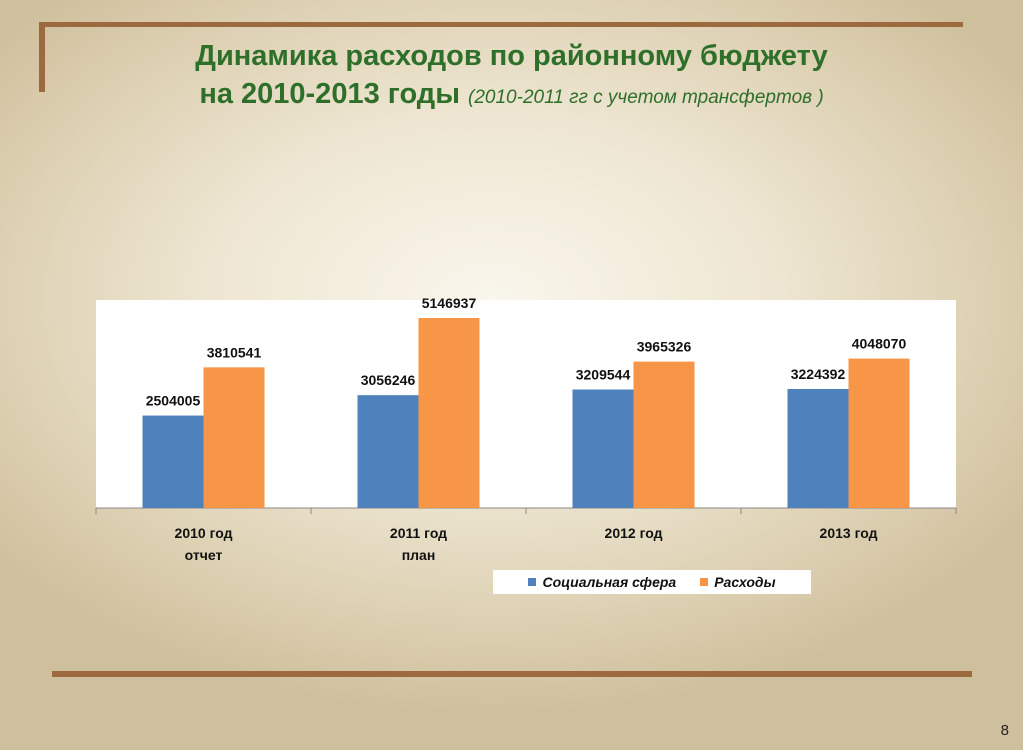 This screenshot has width=1023, height=750. Describe the element at coordinates (418, 533) in the screenshot. I see `category-label: 2011 год` at that location.